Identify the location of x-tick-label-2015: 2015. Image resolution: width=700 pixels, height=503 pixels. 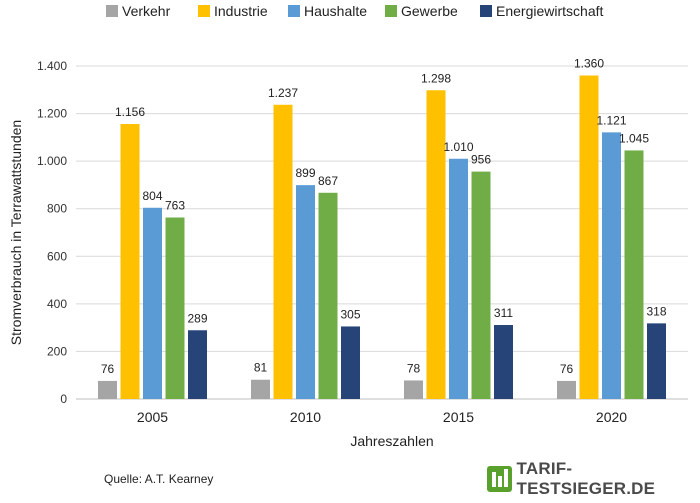
(458, 417).